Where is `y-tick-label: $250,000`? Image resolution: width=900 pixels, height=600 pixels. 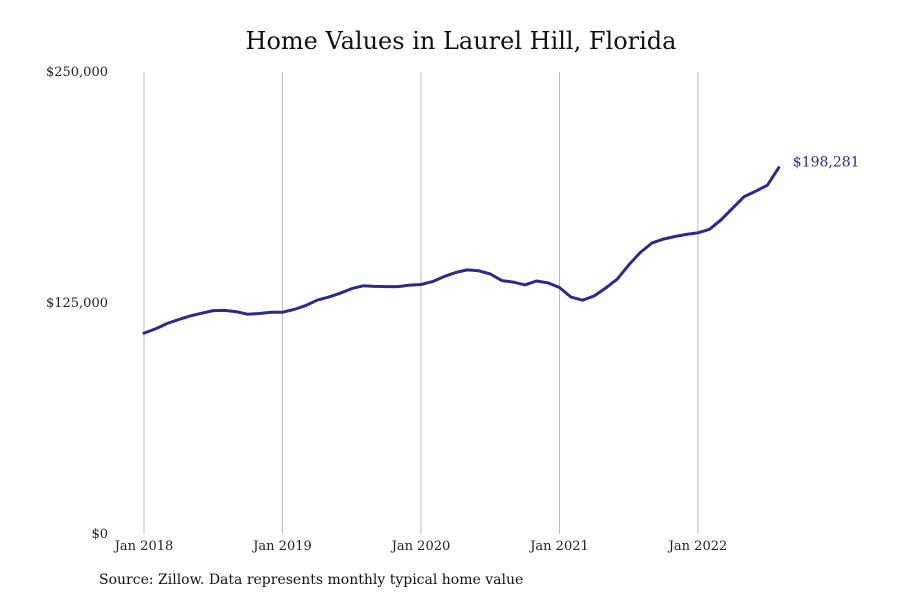
y-tick-label: $250,000 is located at coordinates (77, 72).